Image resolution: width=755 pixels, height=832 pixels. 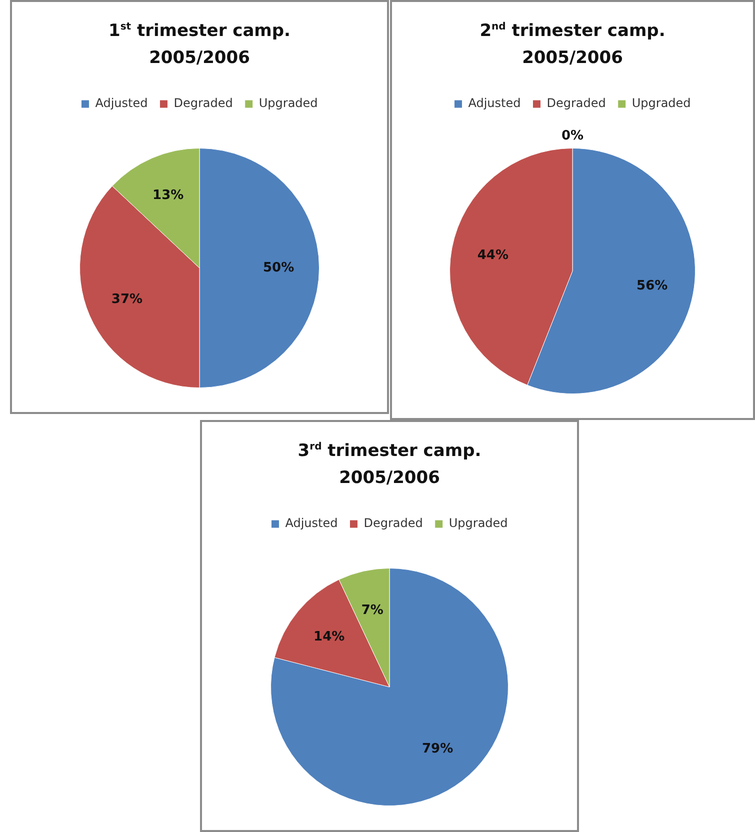 I want to click on chart-title: 2$^{nd}$ trimester camp. 2005/2006, so click(x=572, y=45).